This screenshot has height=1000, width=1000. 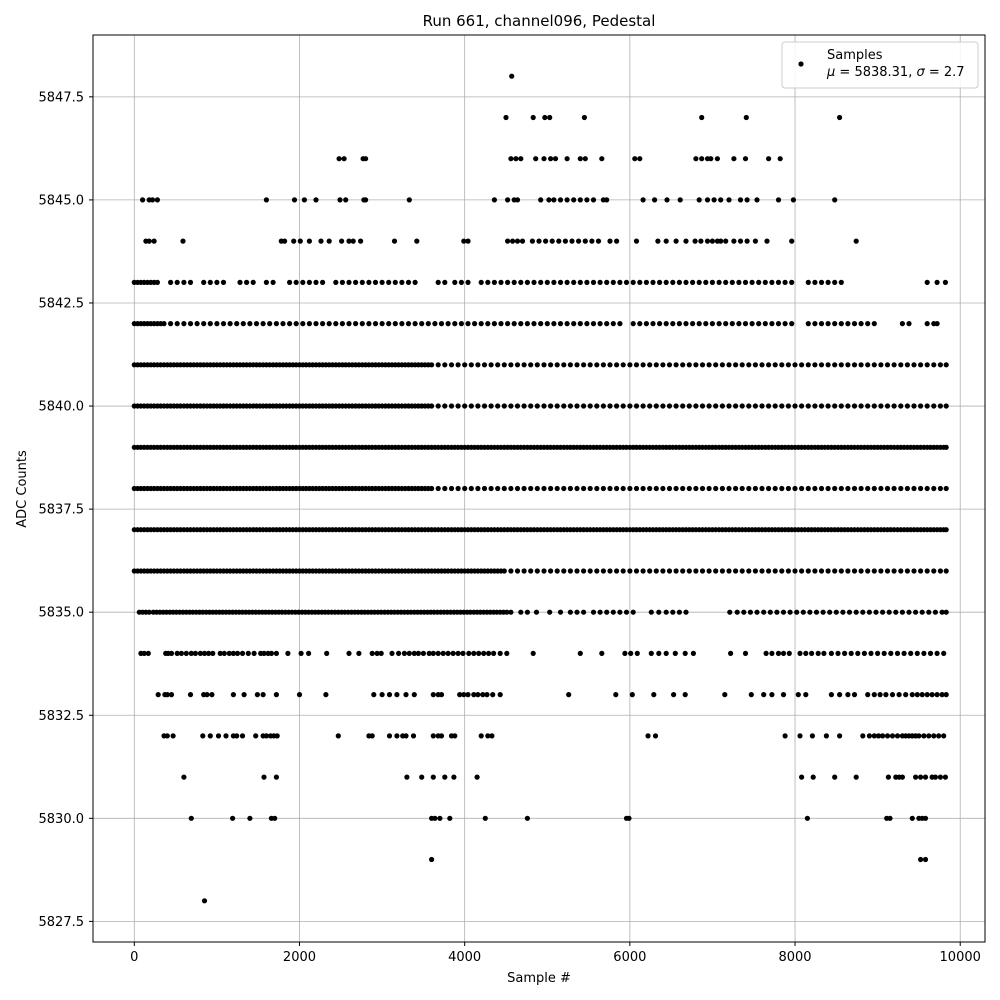 I want to click on y-tick-label: 5827.5, so click(x=62, y=922).